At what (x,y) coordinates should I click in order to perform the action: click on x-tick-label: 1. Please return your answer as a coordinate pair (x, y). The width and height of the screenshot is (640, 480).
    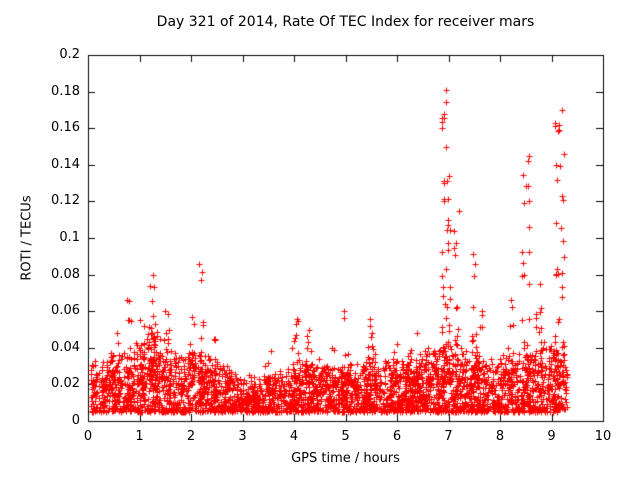
    Looking at the image, I should click on (139, 436).